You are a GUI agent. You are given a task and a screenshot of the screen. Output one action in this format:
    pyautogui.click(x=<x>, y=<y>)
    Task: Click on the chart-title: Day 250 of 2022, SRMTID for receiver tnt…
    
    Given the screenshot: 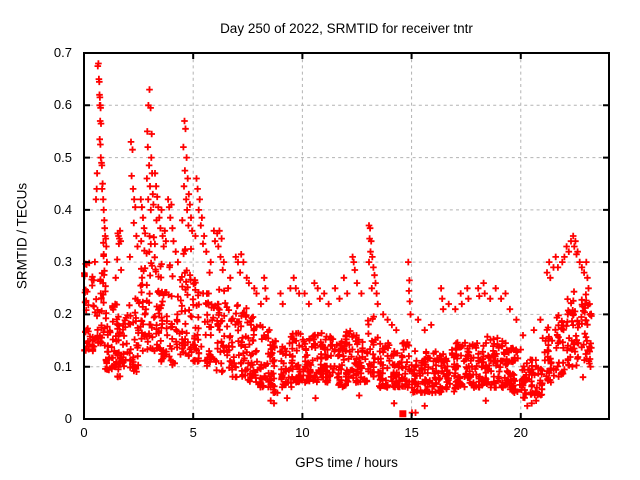 What is the action you would take?
    pyautogui.click(x=346, y=28)
    